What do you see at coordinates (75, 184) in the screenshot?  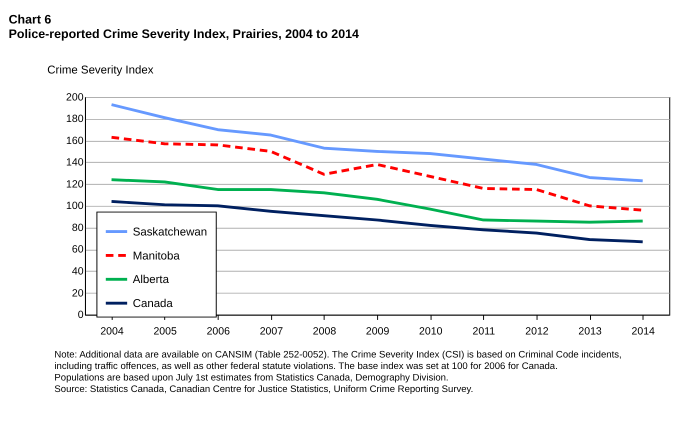 I see `y-tick-label: 120` at bounding box center [75, 184].